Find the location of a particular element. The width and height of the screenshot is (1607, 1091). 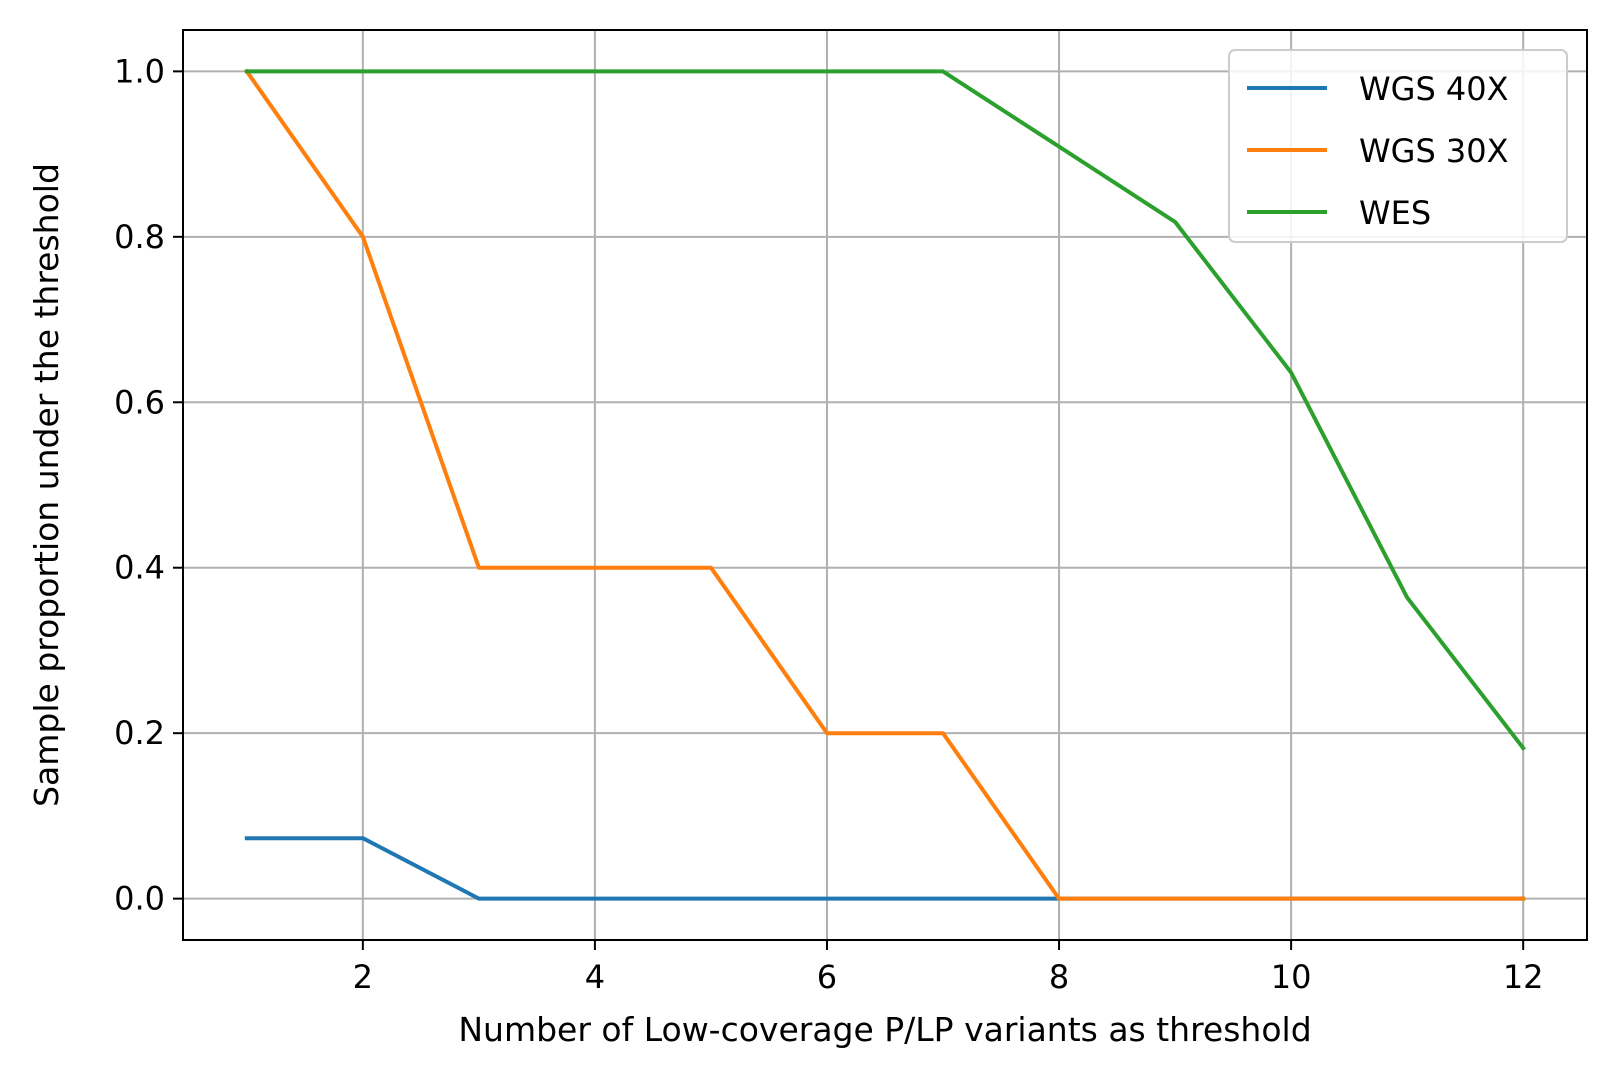

x-tick-label: 12 is located at coordinates (1523, 977).